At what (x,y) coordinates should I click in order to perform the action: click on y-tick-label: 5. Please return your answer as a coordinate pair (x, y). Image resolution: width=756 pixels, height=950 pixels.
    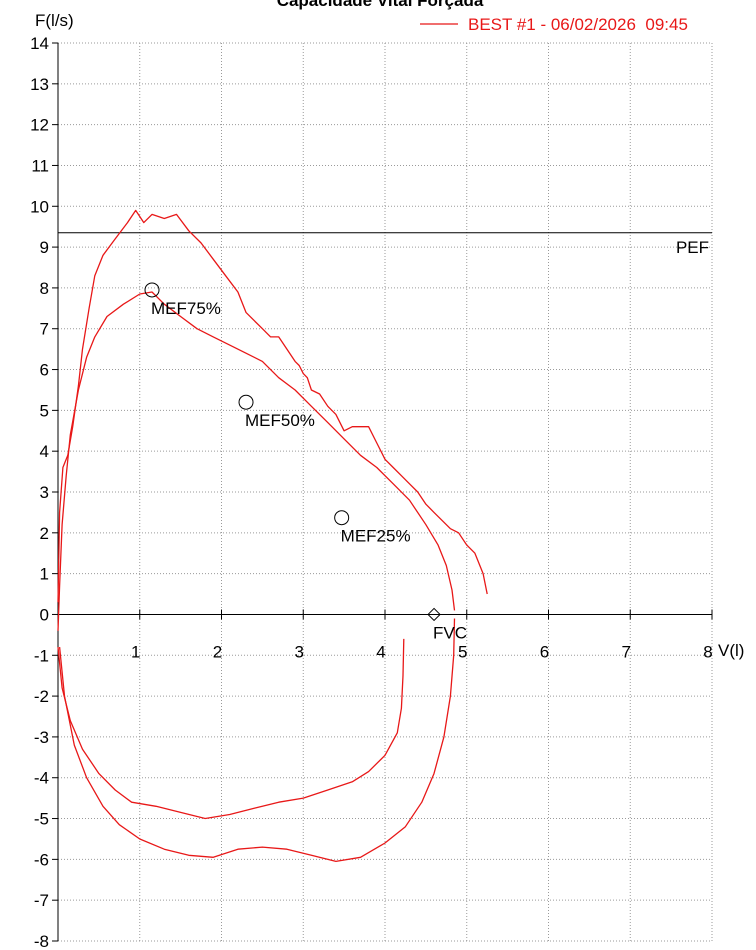
    Looking at the image, I should click on (44, 410).